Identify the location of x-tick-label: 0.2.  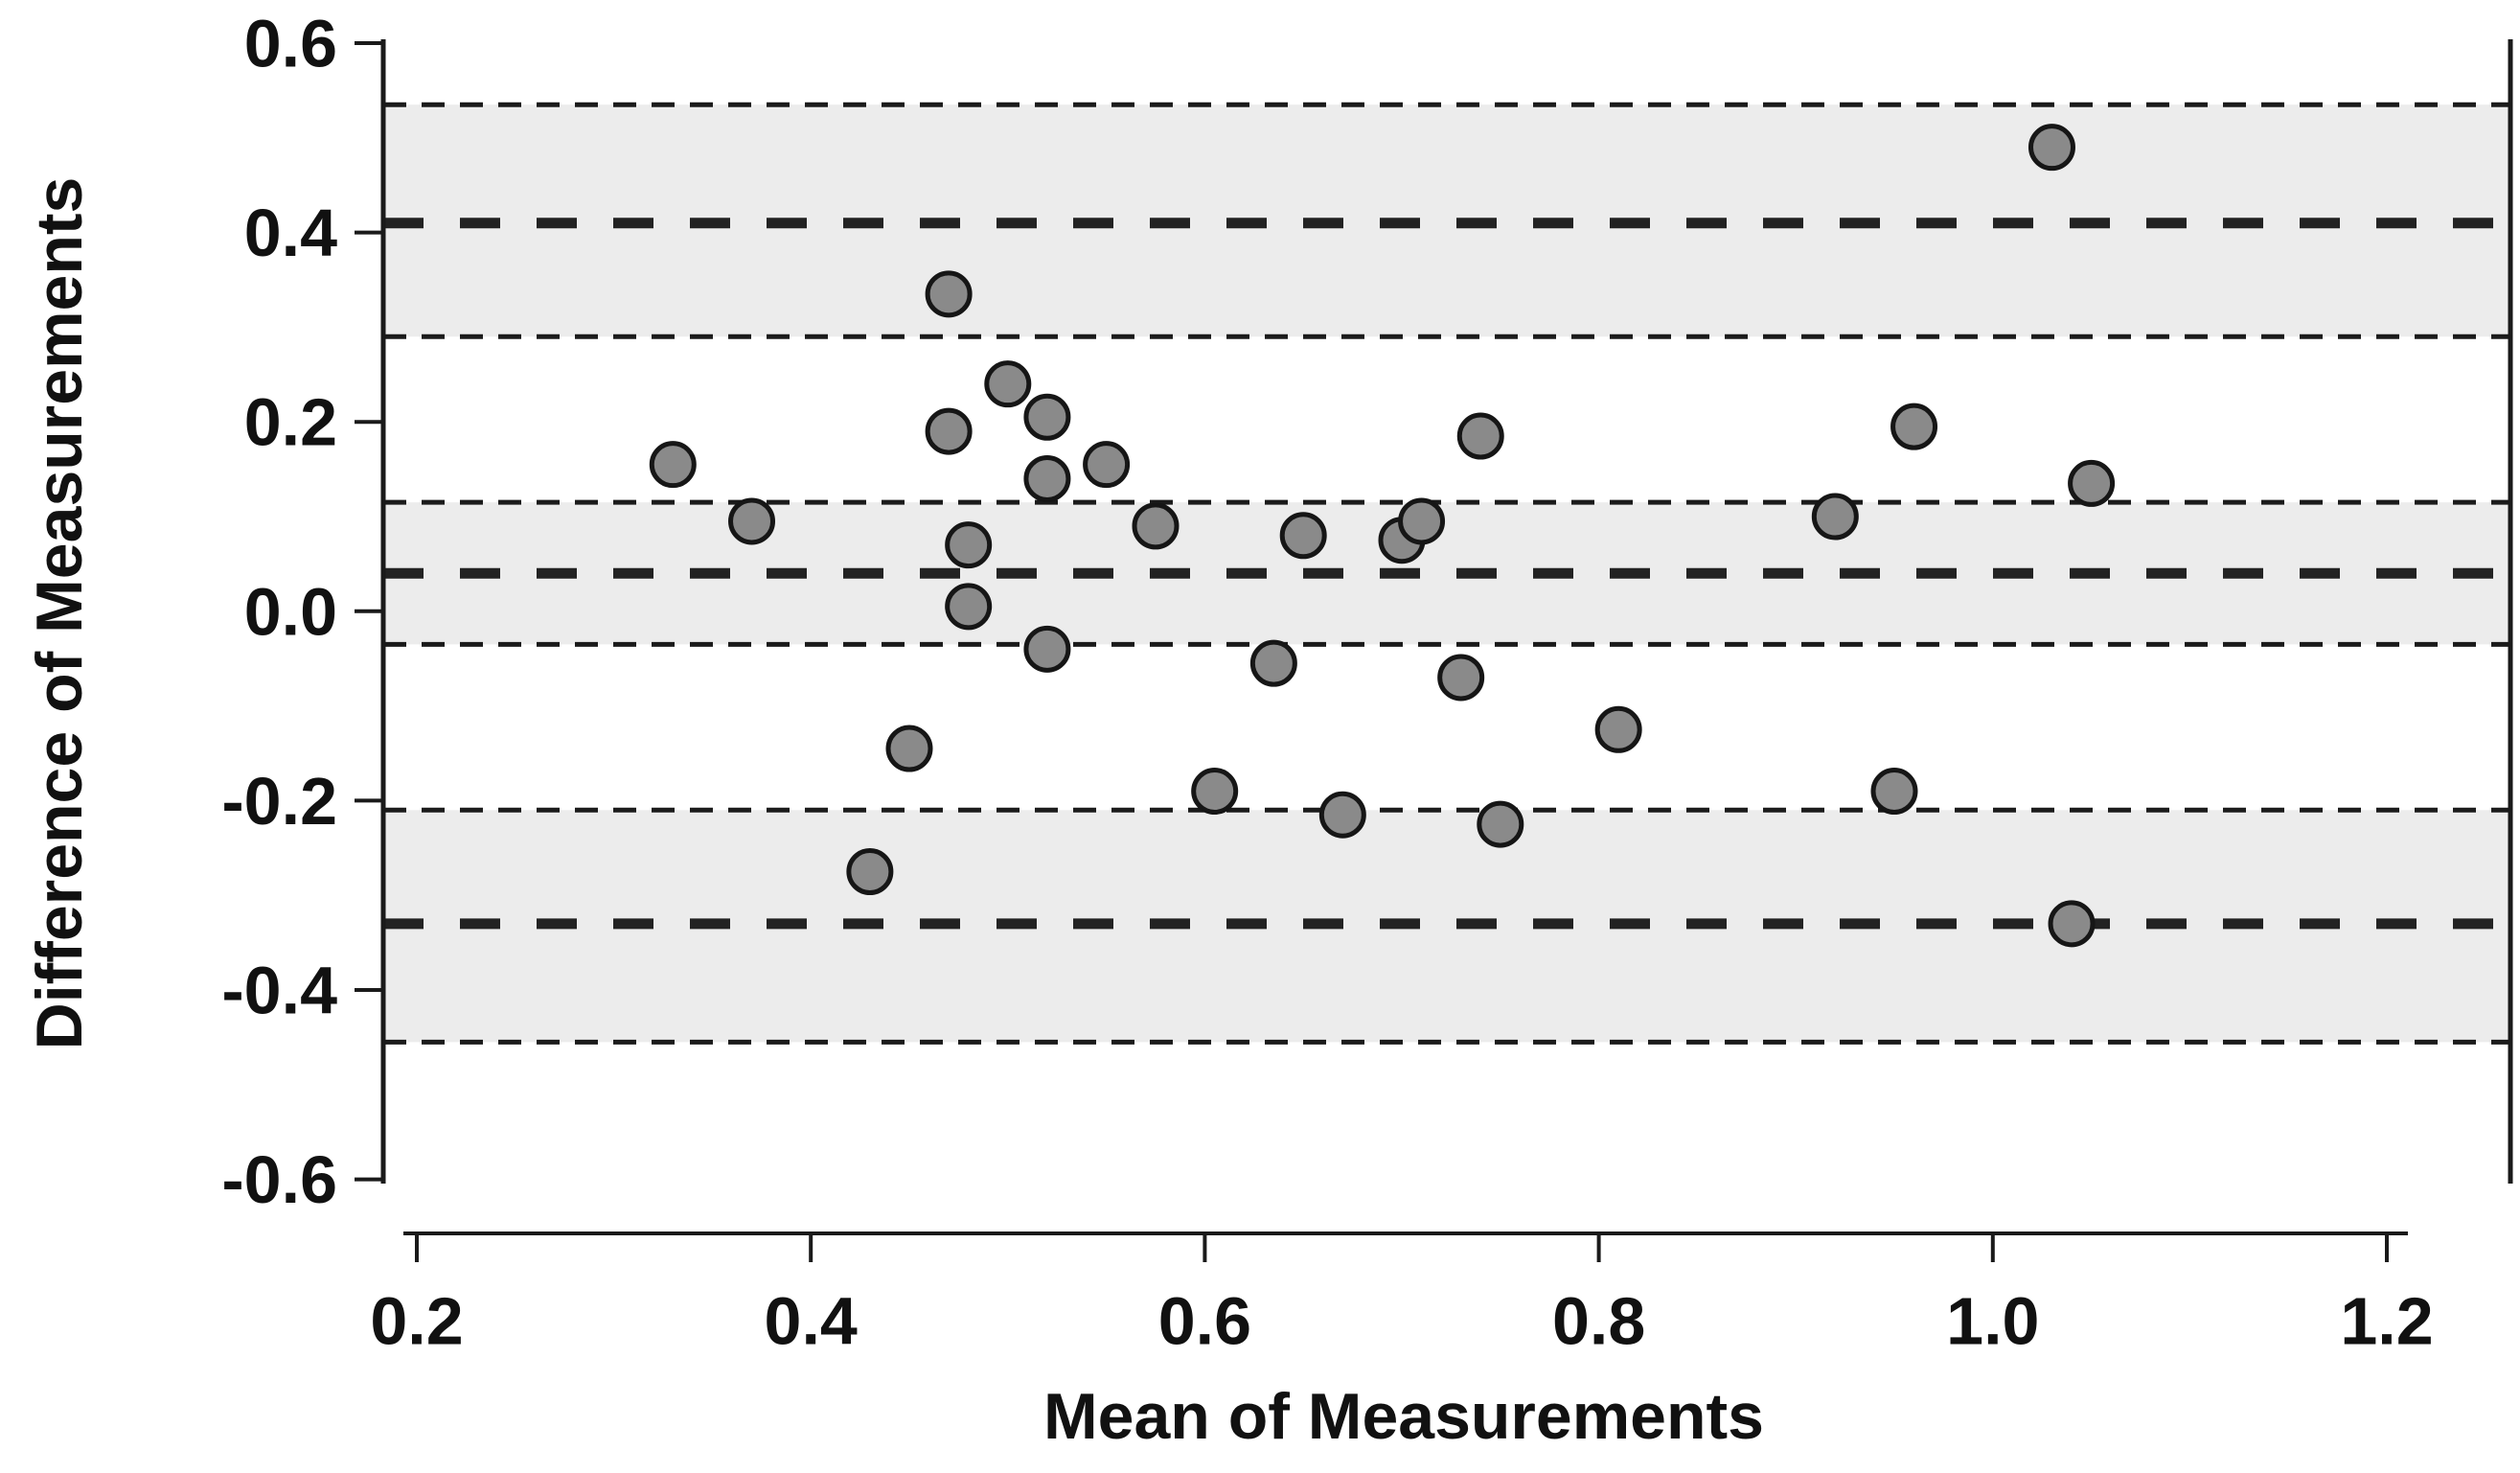
(417, 1321).